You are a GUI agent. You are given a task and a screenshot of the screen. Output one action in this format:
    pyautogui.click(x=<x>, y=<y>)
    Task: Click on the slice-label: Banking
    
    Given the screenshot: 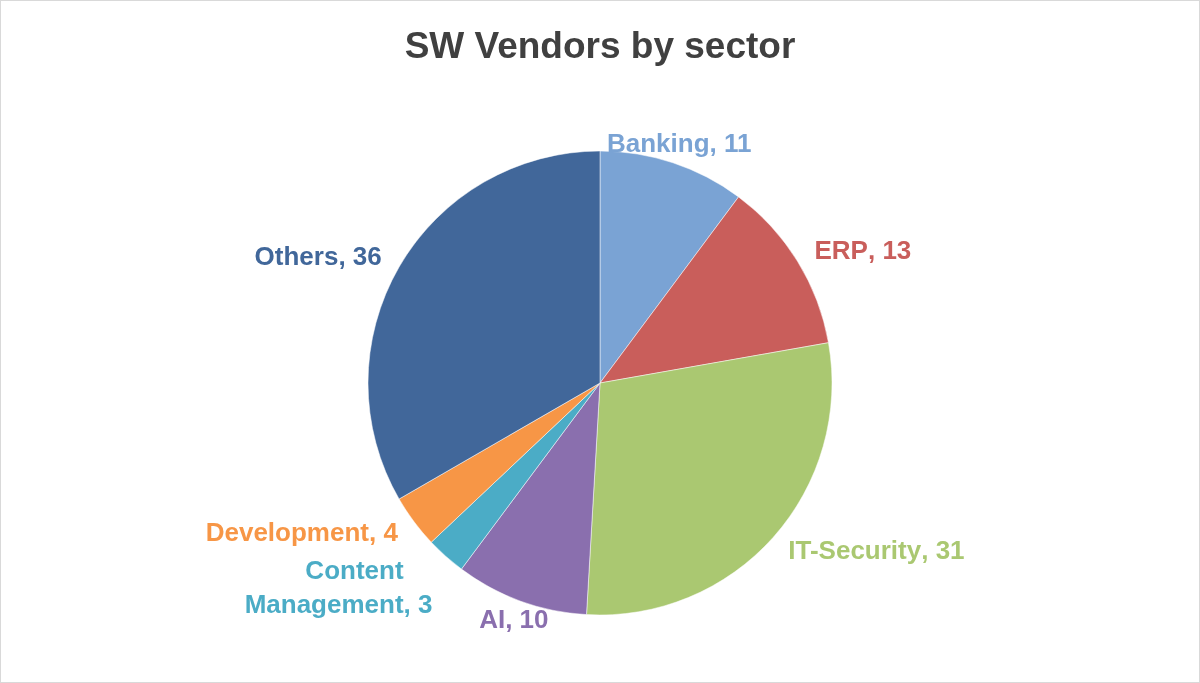 What is the action you would take?
    pyautogui.click(x=658, y=142)
    